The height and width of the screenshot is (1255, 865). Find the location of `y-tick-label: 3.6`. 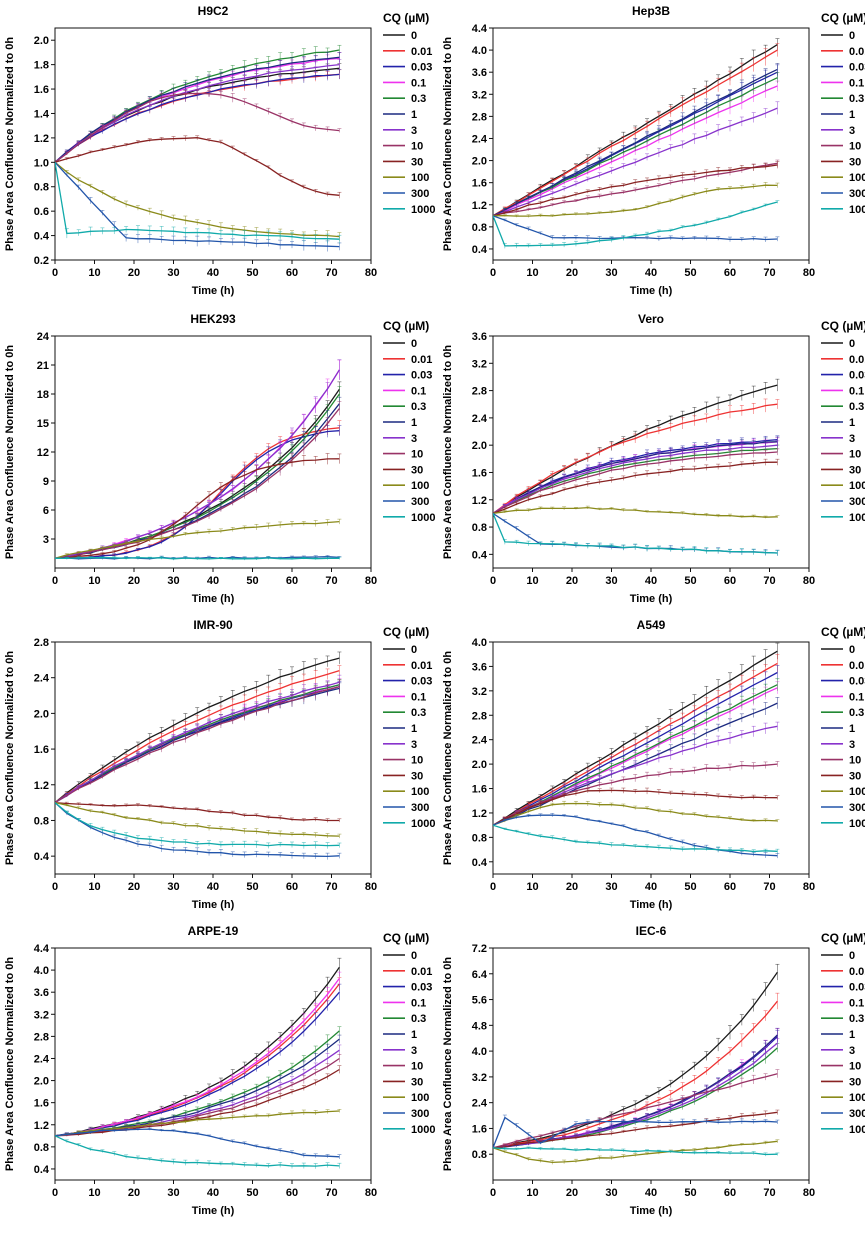

y-tick-label: 3.6 is located at coordinates (479, 73).